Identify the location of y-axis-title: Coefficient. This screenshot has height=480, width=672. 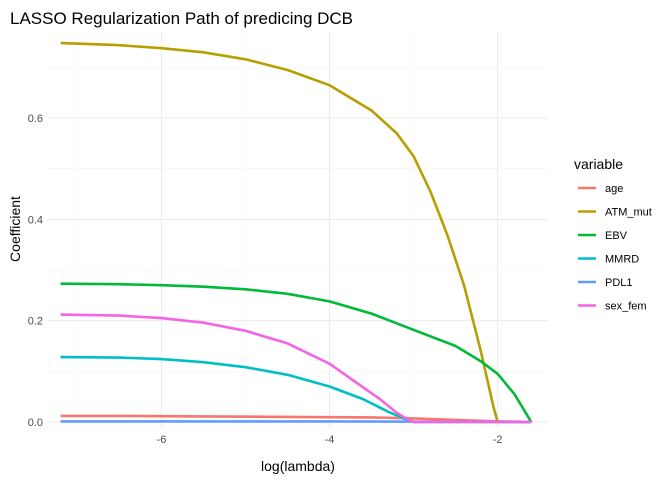
(15, 229).